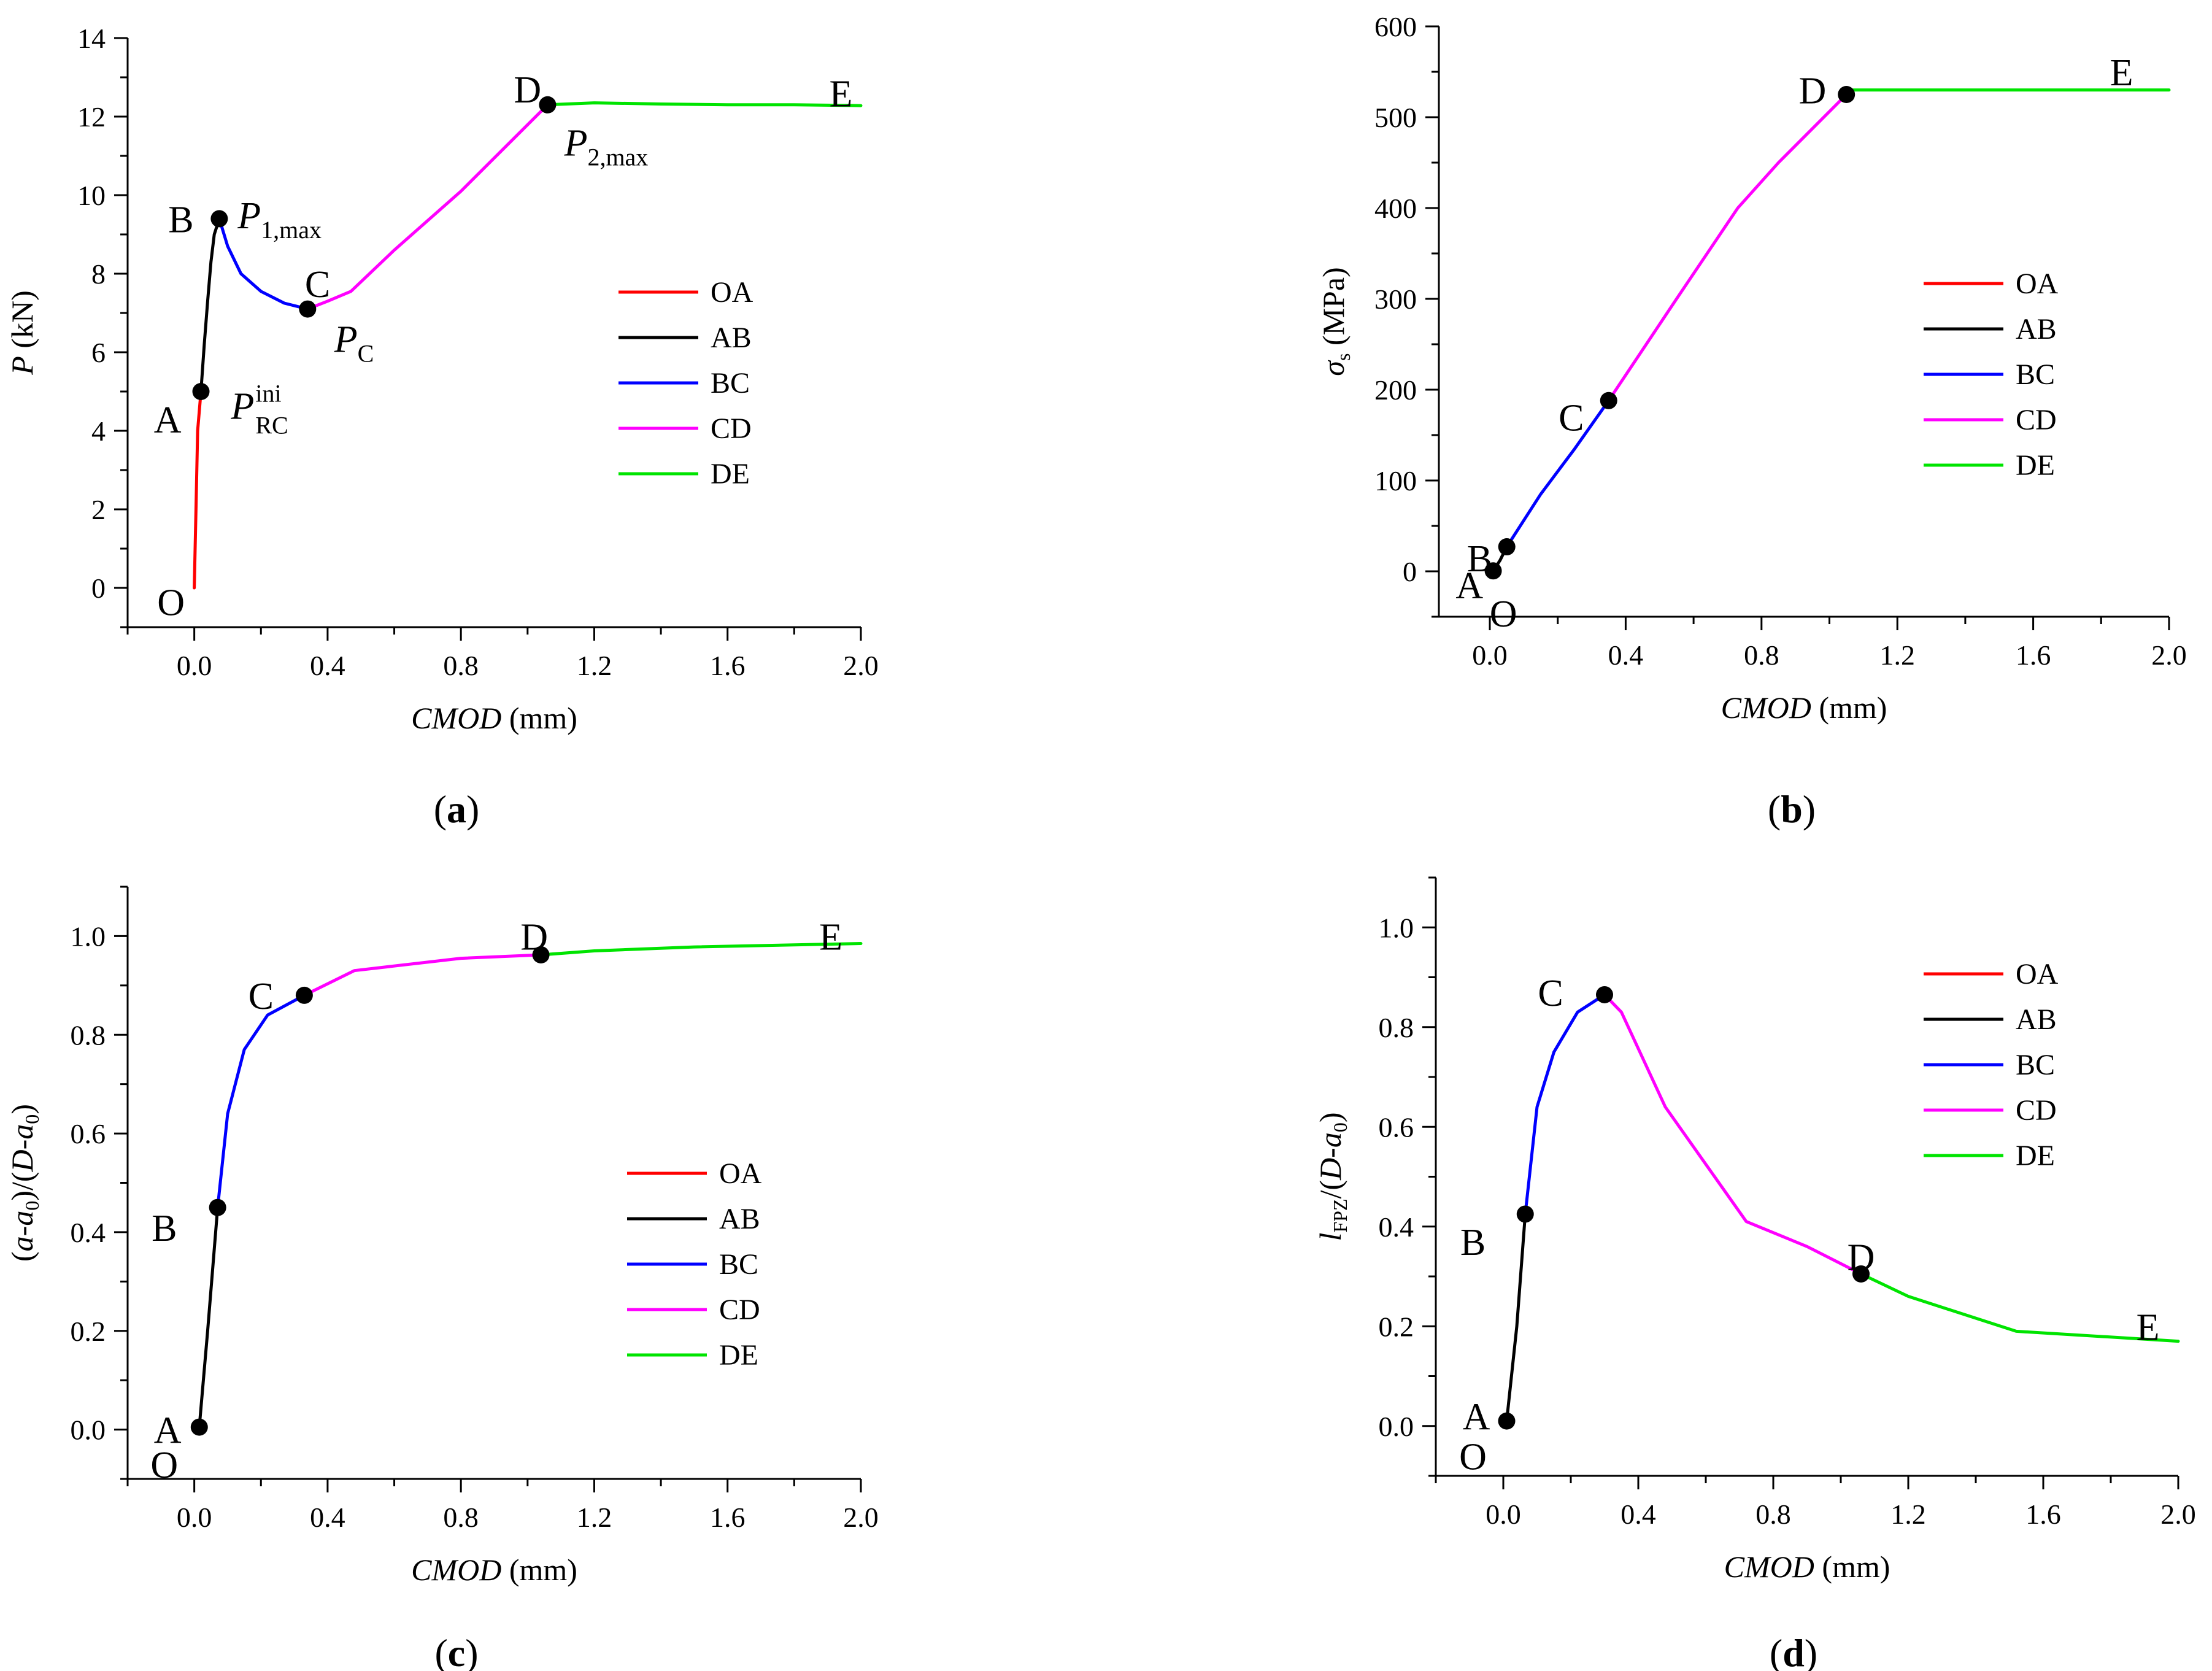 This screenshot has width=2212, height=1671. I want to click on annotation-sub: C, so click(366, 354).